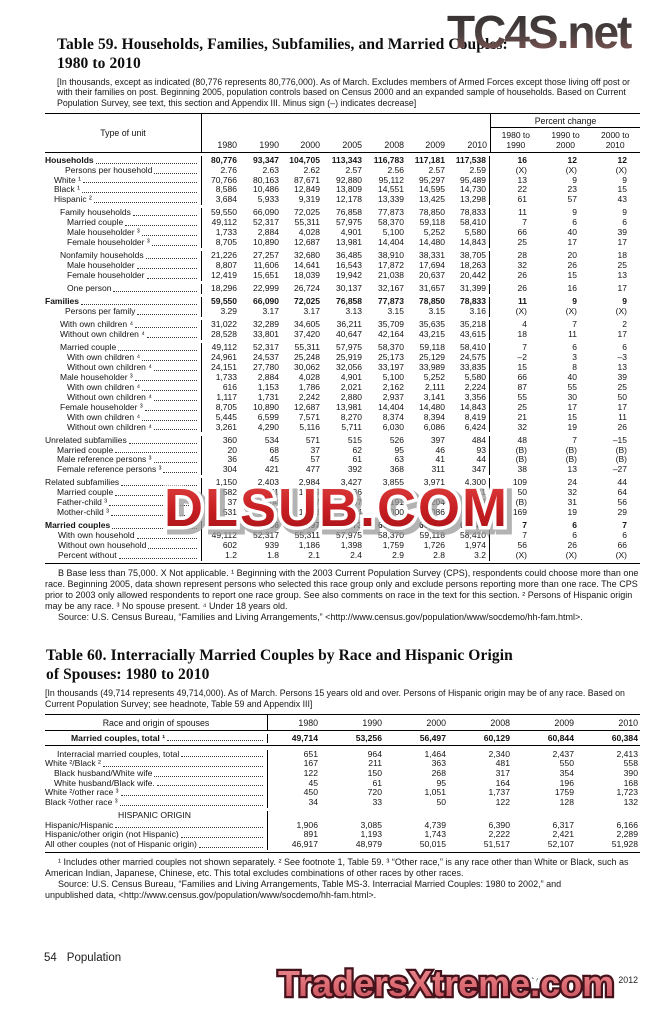  Describe the element at coordinates (228, 311) in the screenshot. I see `value-cell: 3.29` at that location.